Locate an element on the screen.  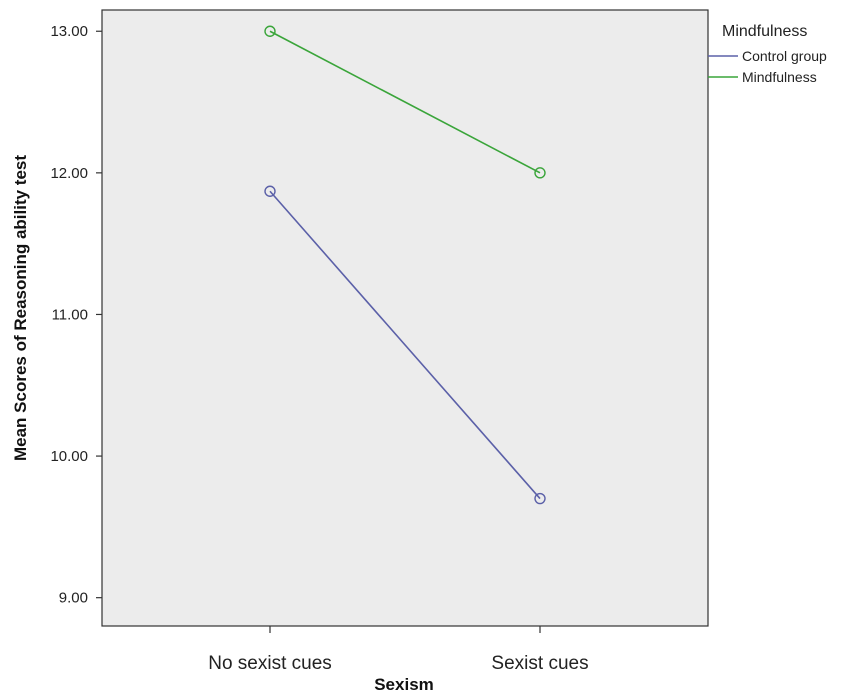
y-axis: 9.00 10.00 11.00 12.00 13.00 is located at coordinates (76, 315).